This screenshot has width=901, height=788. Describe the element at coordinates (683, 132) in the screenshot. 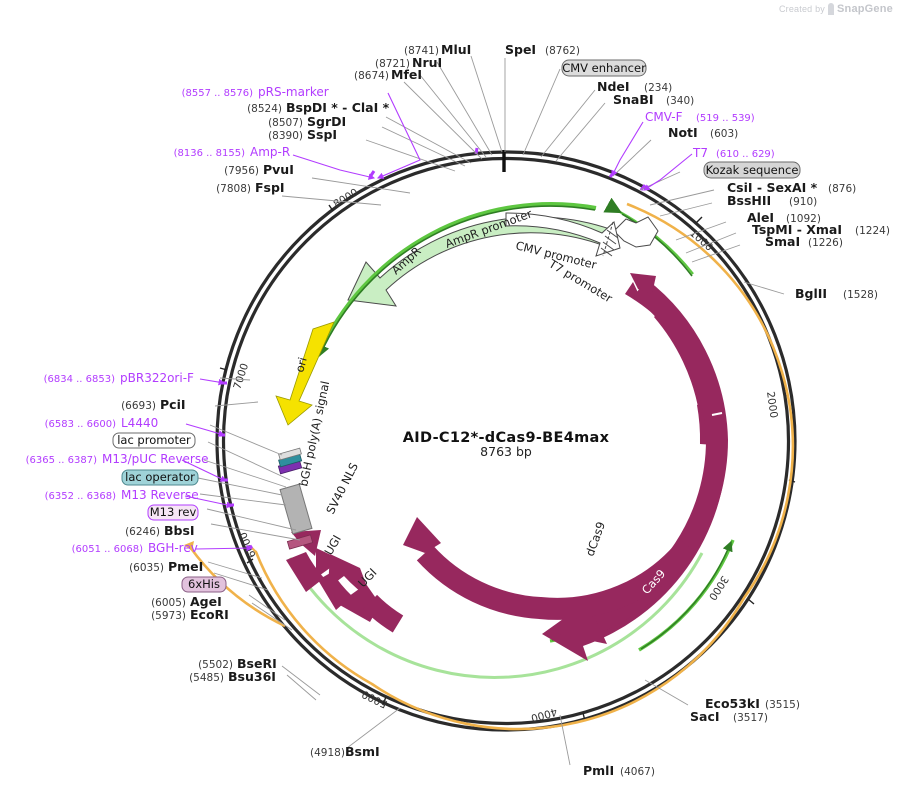

I see `noti-name: NotI` at that location.